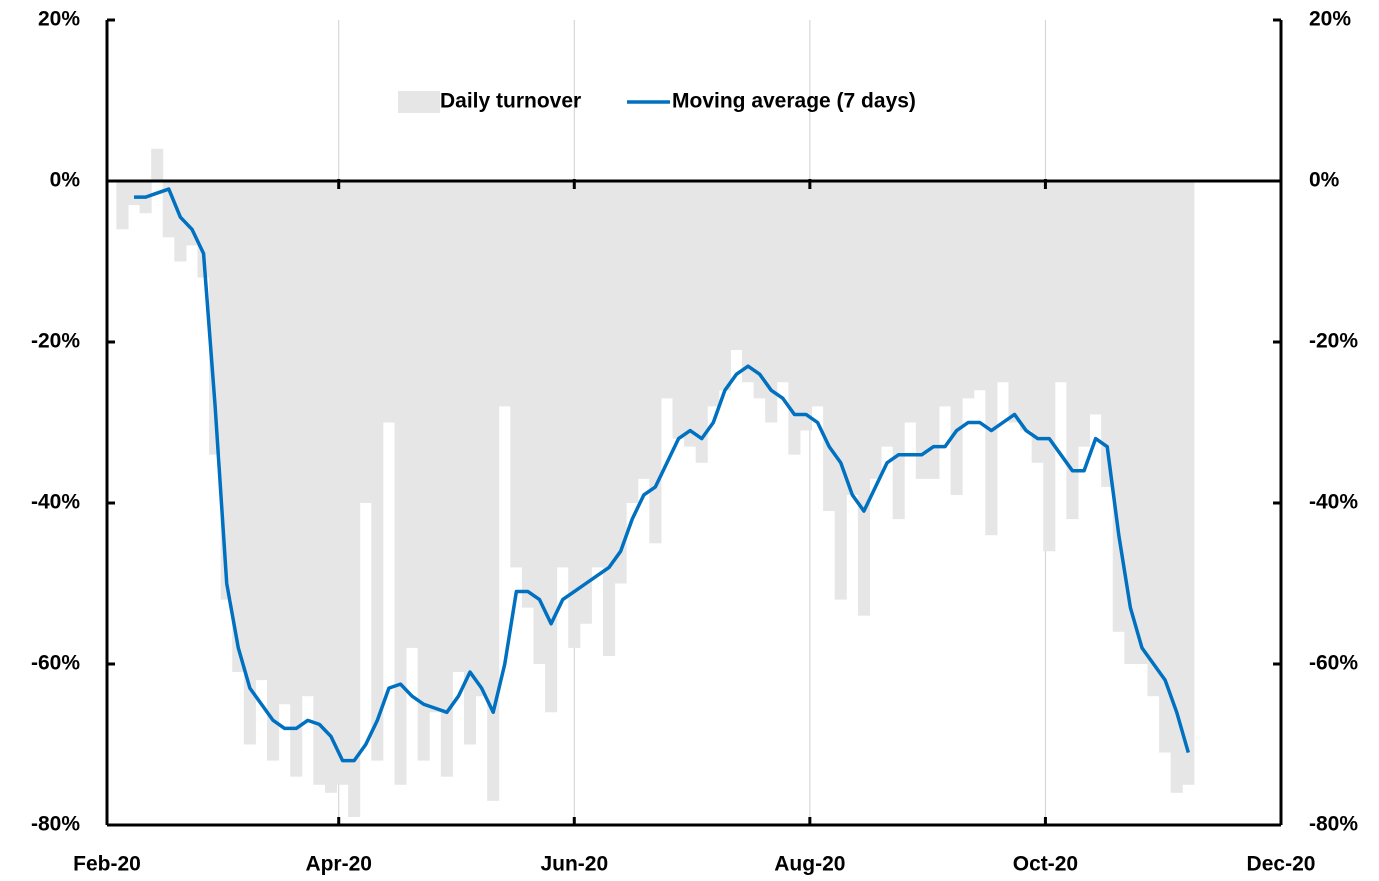 This screenshot has width=1379, height=881. I want to click on x-tick-label: Dec-20, so click(1281, 864).